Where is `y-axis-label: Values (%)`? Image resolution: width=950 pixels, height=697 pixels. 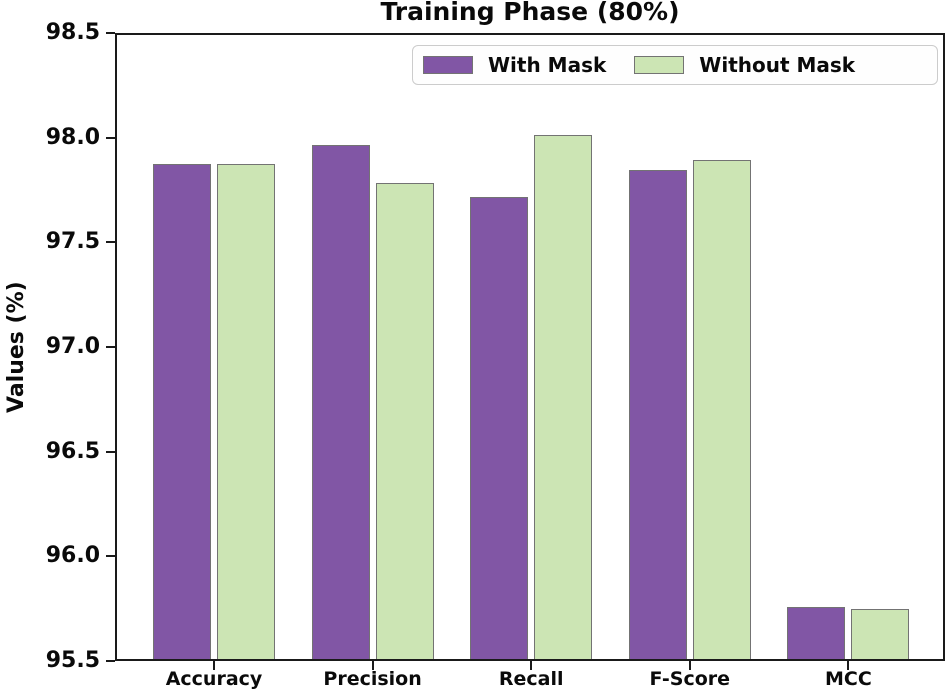
y-axis-label: Values (%) is located at coordinates (16, 347).